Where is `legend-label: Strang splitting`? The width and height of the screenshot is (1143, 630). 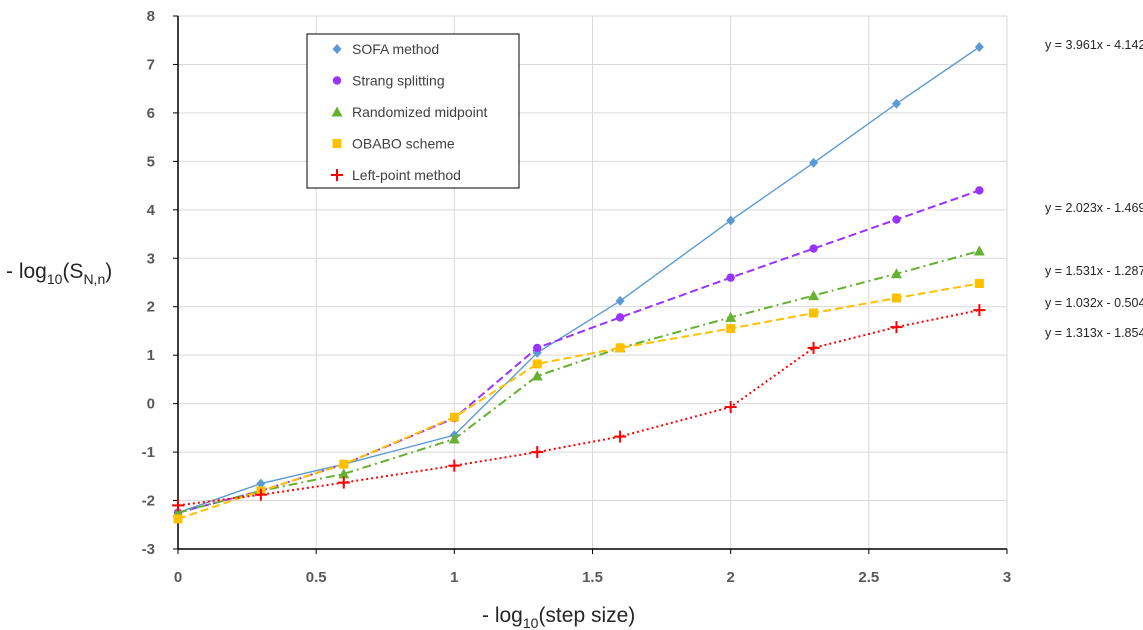
legend-label: Strang splitting is located at coordinates (398, 81).